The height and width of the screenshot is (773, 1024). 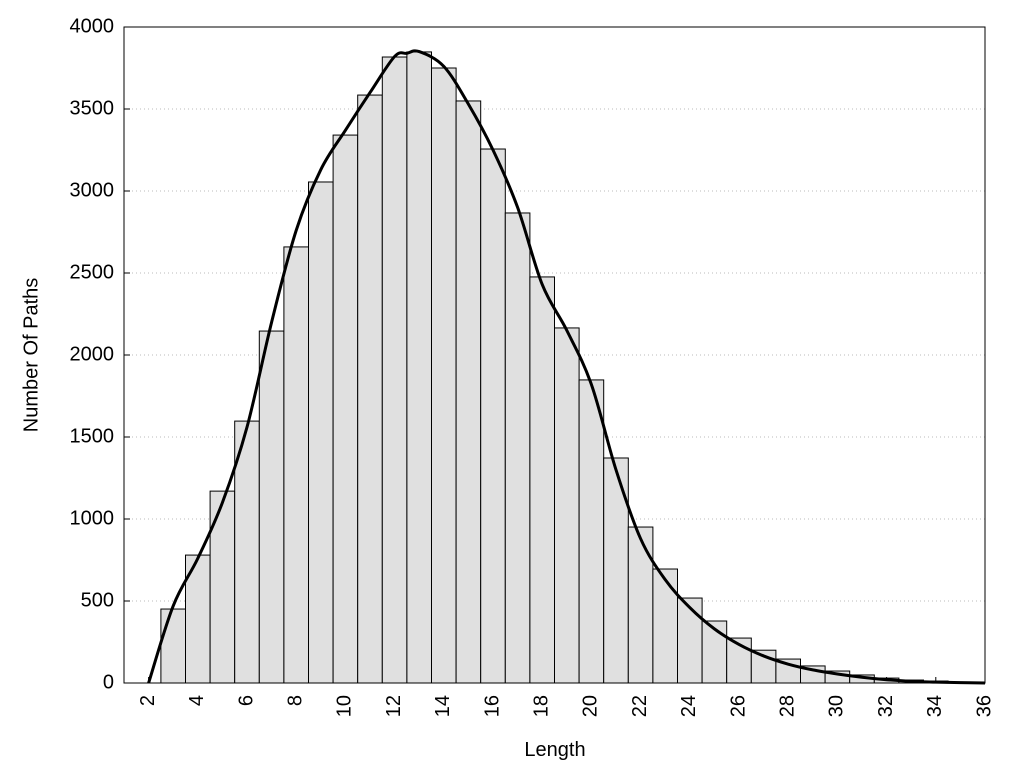 I want to click on x-tick-label: 36, so click(x=984, y=706).